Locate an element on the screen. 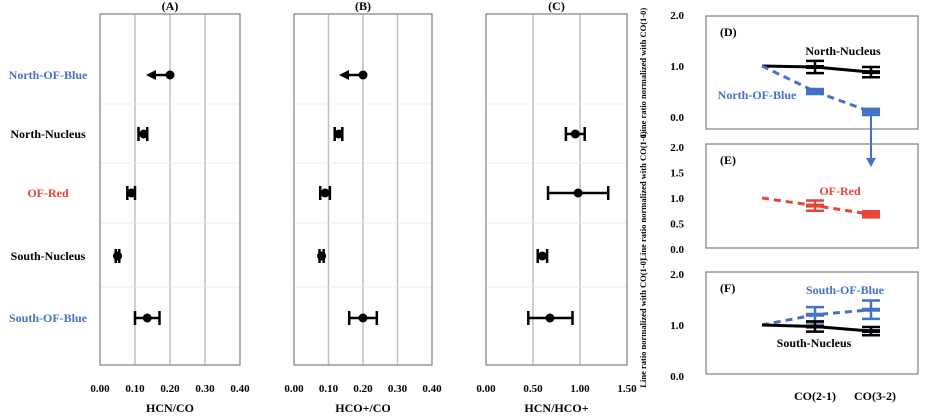  x-axis-label: HCN/HCO+ is located at coordinates (556, 408).